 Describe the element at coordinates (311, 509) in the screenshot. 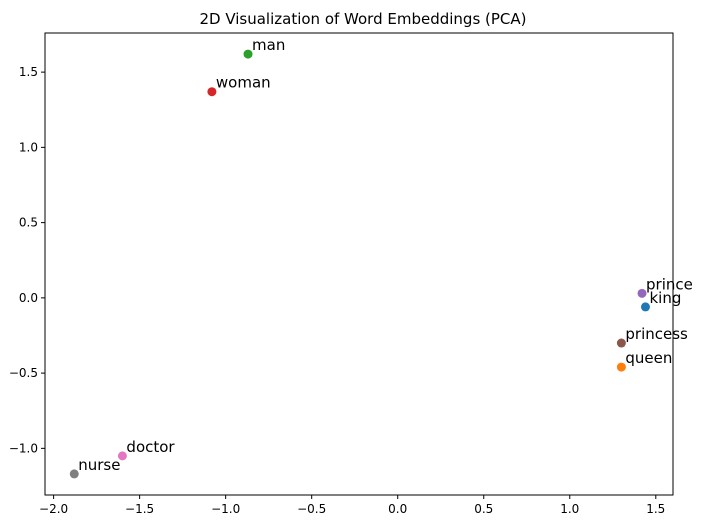

I see `x-tick-label: −0.5` at that location.